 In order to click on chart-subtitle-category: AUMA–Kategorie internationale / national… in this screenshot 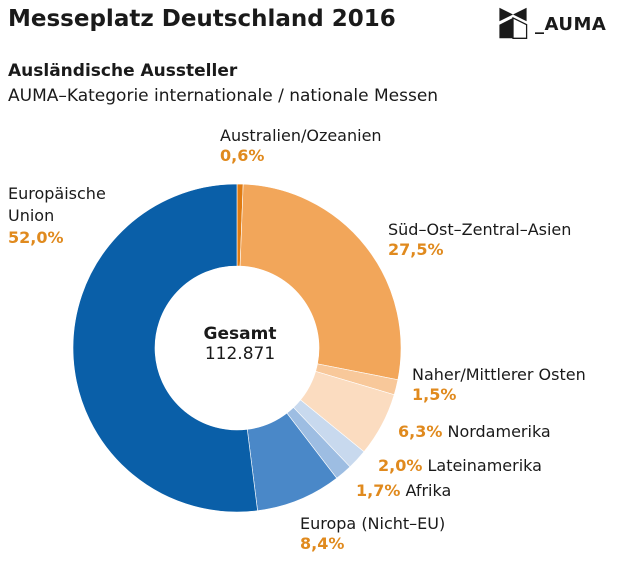, I will do `click(223, 96)`.